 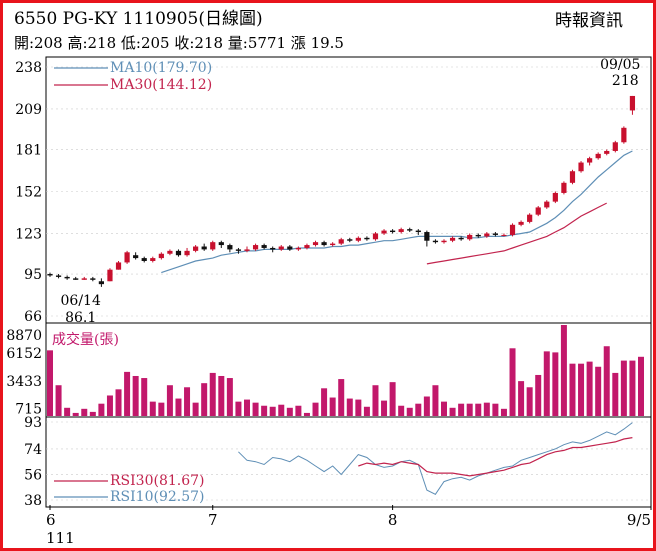 I want to click on source-label: 時報資訊, so click(x=589, y=21).